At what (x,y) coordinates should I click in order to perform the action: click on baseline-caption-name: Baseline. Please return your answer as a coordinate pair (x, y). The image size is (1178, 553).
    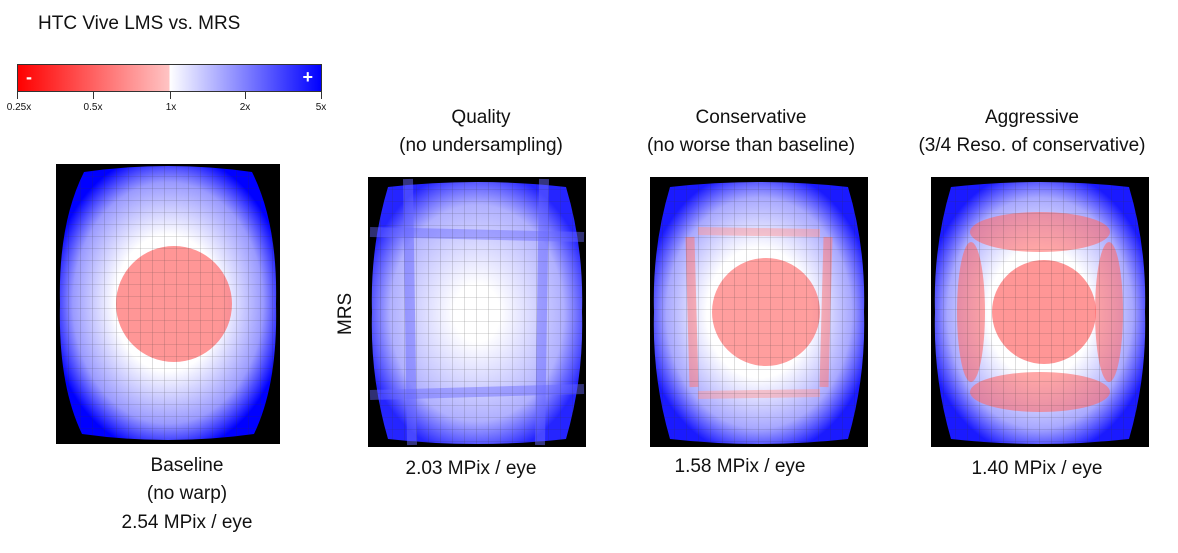
    Looking at the image, I should click on (187, 465).